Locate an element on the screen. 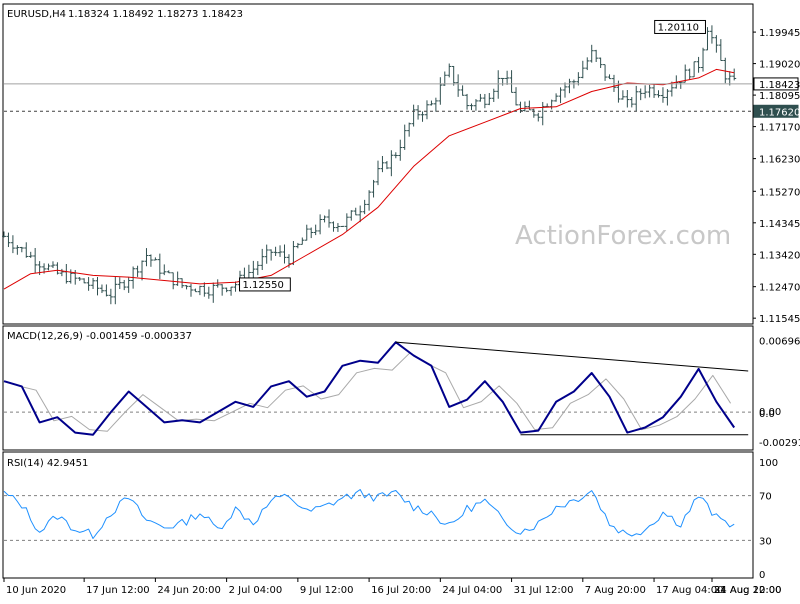 The image size is (800, 604). price-header-ohlc: 1.18324 1.18492 1.18273 1.18423 is located at coordinates (155, 14).